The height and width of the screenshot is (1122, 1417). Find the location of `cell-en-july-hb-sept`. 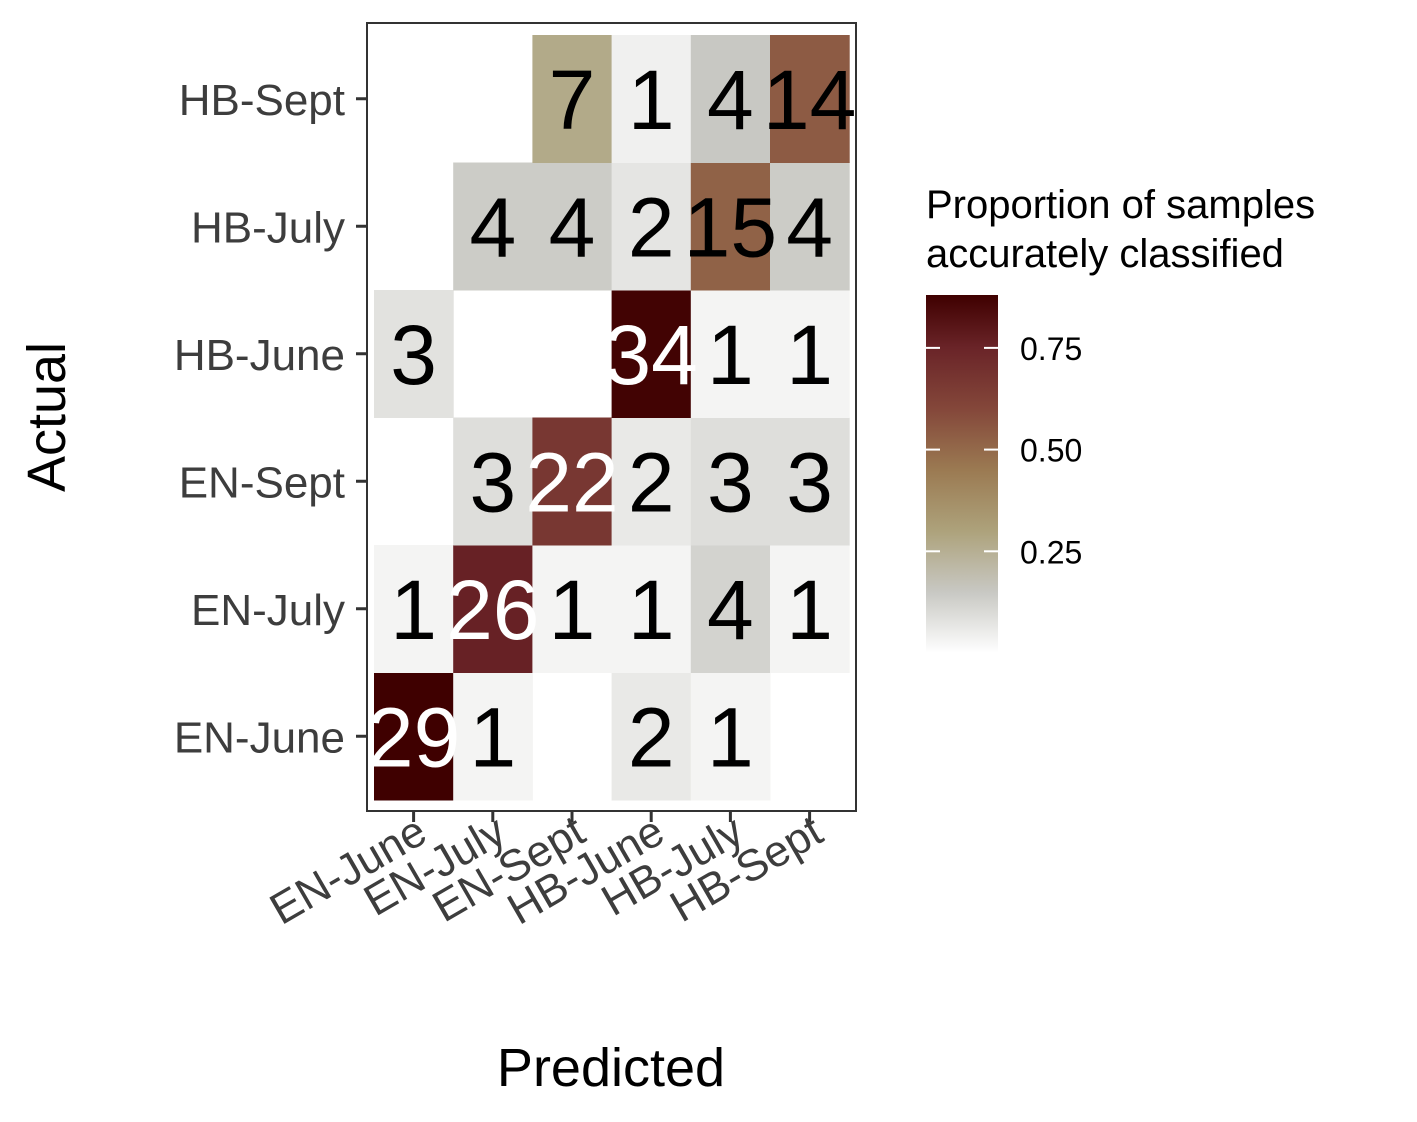

cell-en-july-hb-sept is located at coordinates (810, 609).